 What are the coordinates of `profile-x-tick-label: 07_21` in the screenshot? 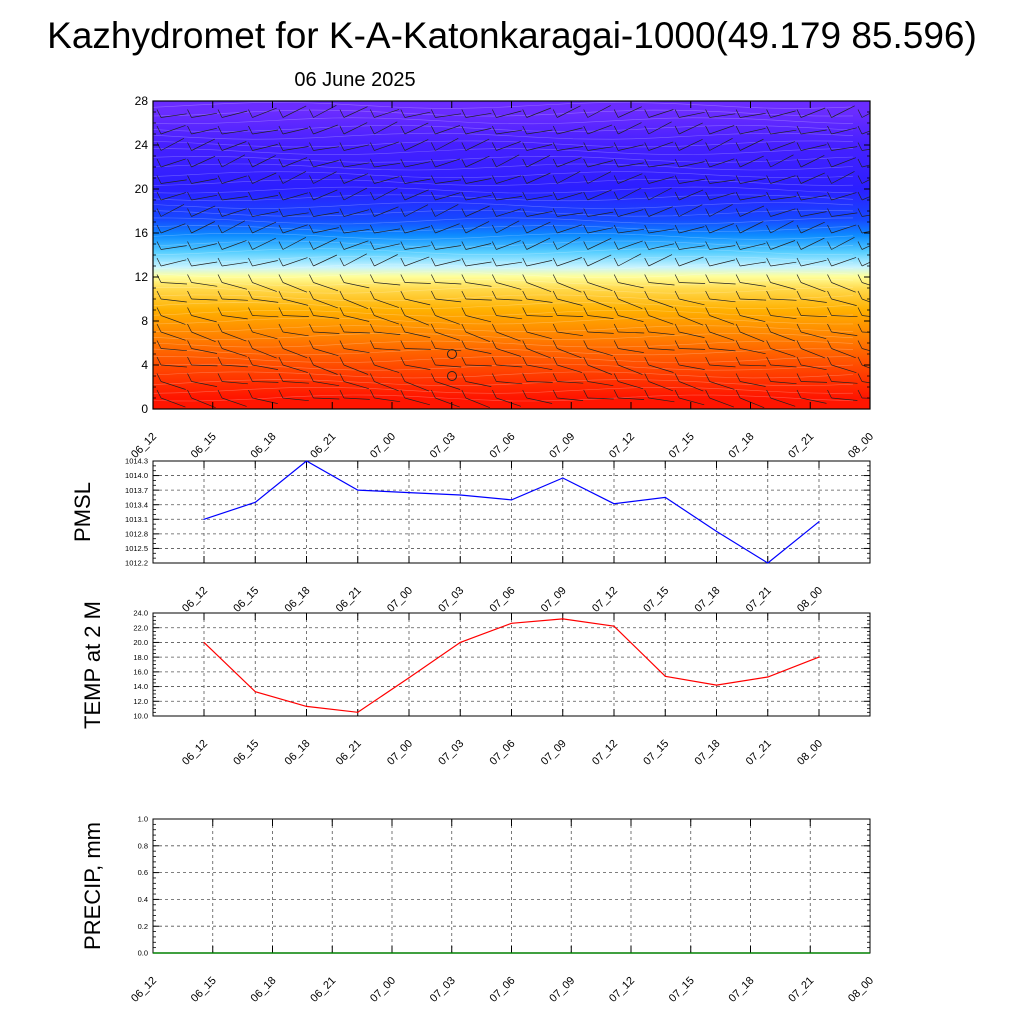 It's located at (801, 446).